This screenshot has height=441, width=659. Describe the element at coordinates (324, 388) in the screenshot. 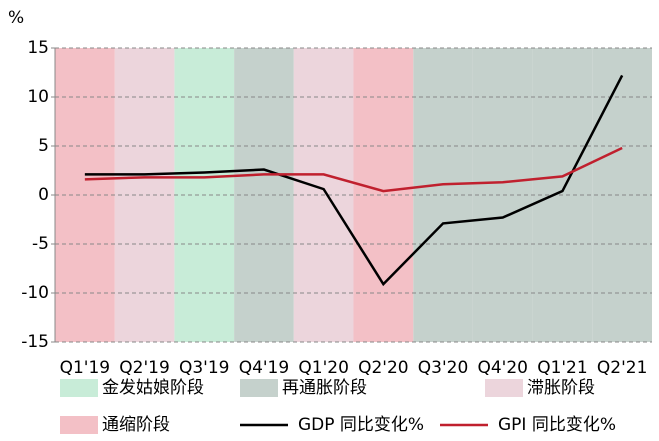

I see `legend-label: 再通胀阶段` at that location.